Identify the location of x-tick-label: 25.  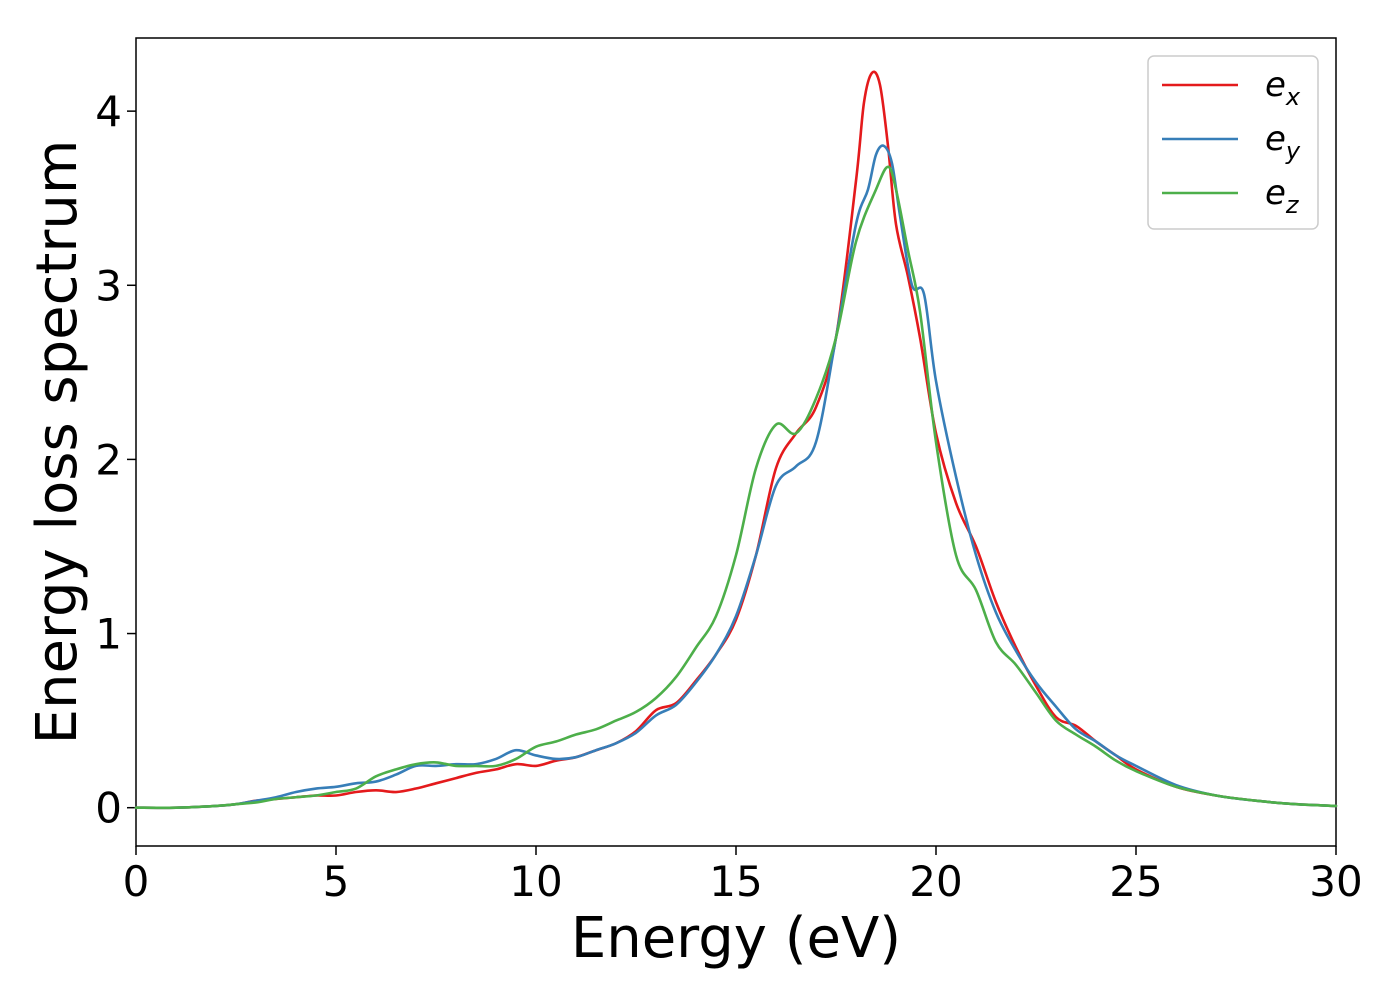
(1135, 881).